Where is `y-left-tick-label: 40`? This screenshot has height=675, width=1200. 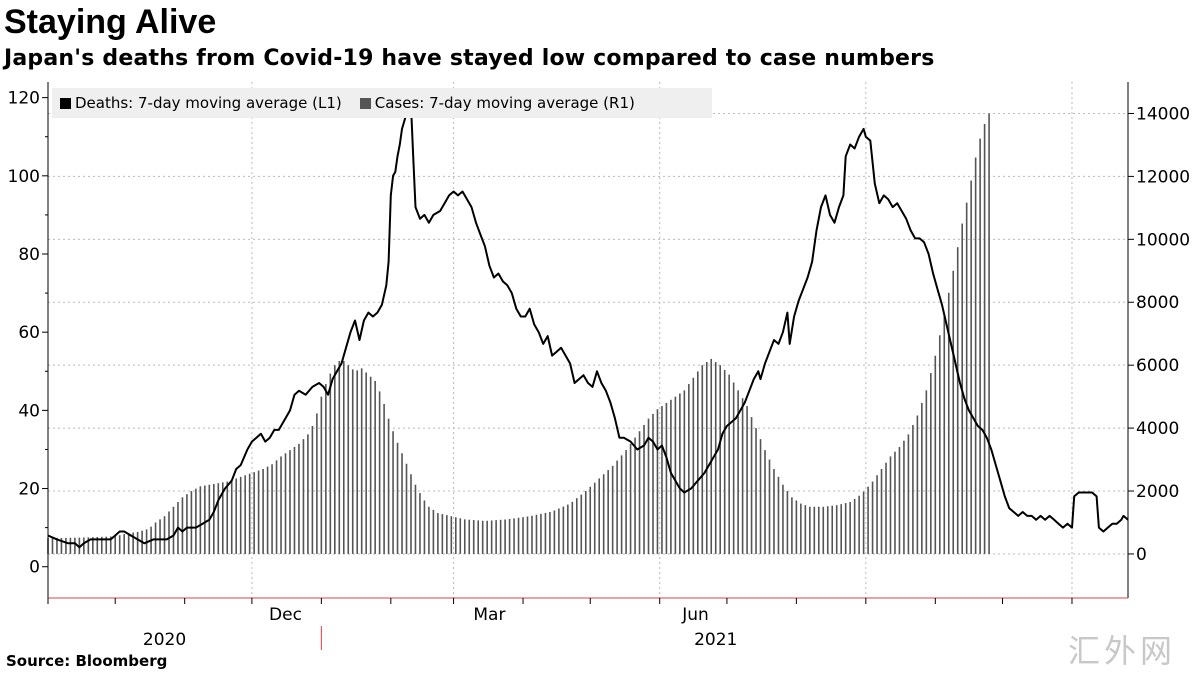 y-left-tick-label: 40 is located at coordinates (29, 411).